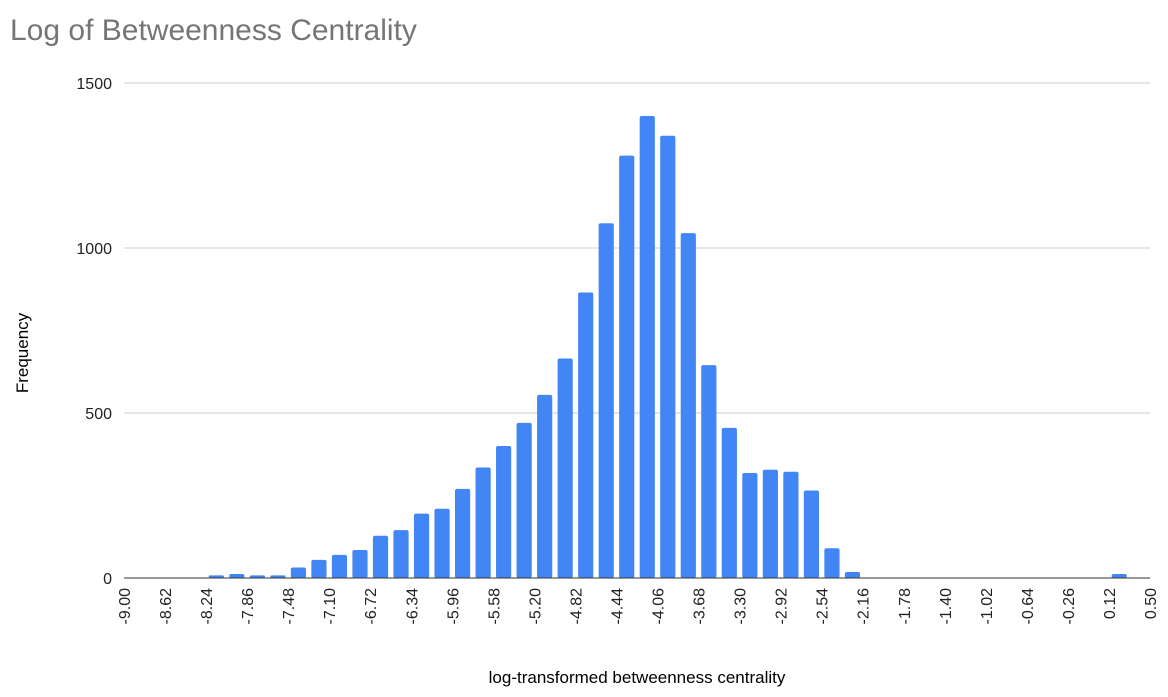 The image size is (1168, 697). Describe the element at coordinates (94, 332) in the screenshot. I see `y-axis-ticks: 0 500 1000 1500` at that location.